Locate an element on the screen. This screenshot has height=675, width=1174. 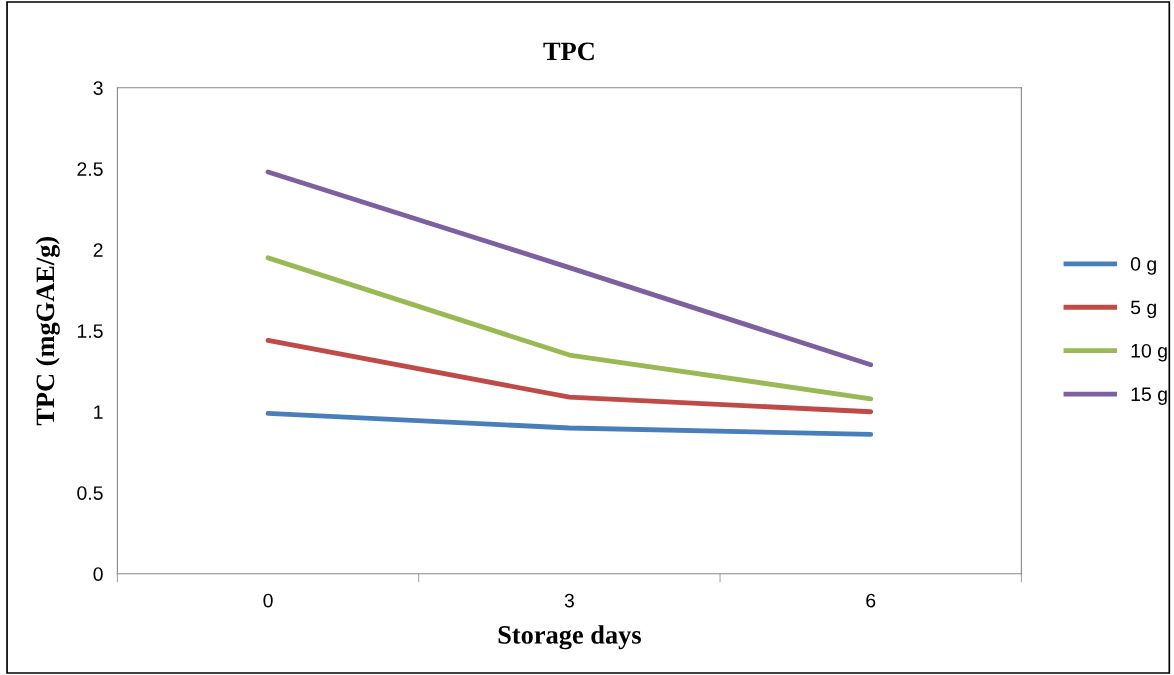
legend-label: 0 g is located at coordinates (1143, 266).